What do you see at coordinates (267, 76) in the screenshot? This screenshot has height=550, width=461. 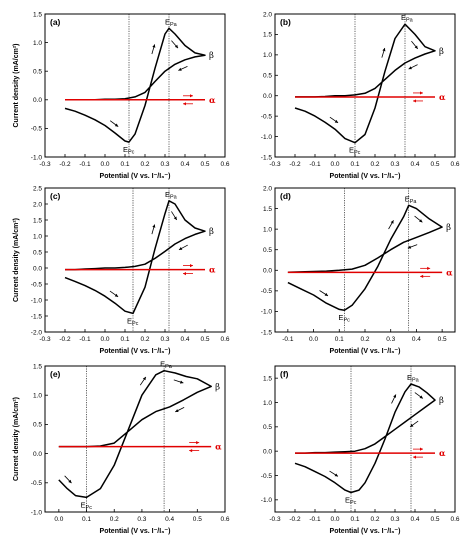 I see `y-tick-label: 0.5` at bounding box center [267, 76].